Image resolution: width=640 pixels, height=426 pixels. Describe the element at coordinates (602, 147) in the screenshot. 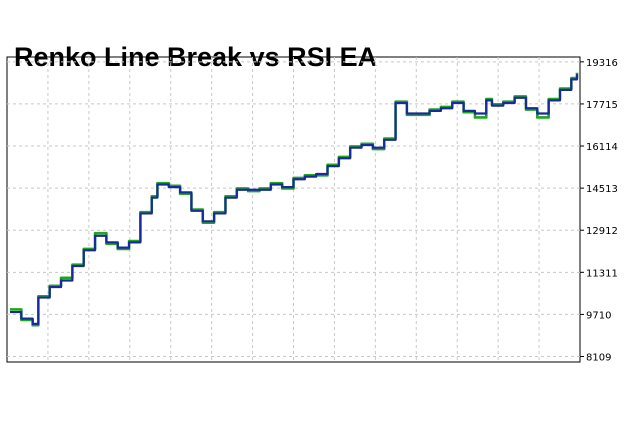

I see `y-tick-label: 16114` at that location.